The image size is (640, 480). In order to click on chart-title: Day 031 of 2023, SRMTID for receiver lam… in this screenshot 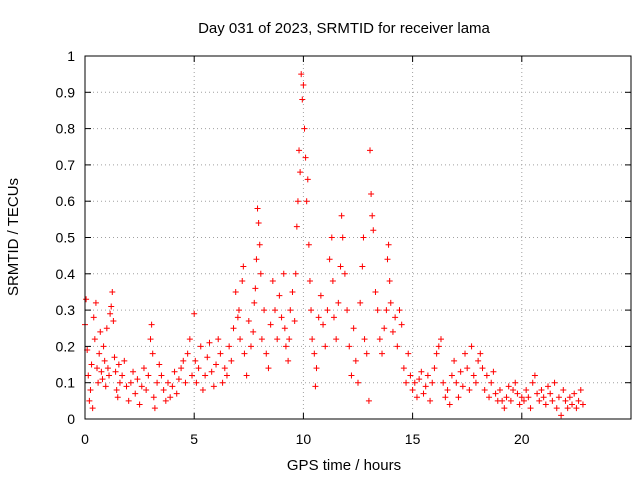, I will do `click(344, 28)`.